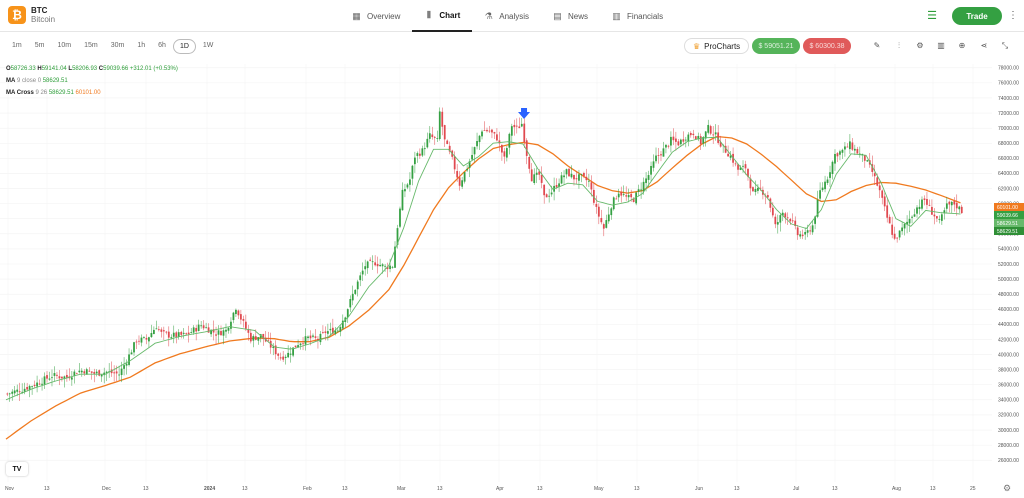 The width and height of the screenshot is (1024, 498). Describe the element at coordinates (1013, 15) in the screenshot. I see `more-options-icon: ⋮` at that location.